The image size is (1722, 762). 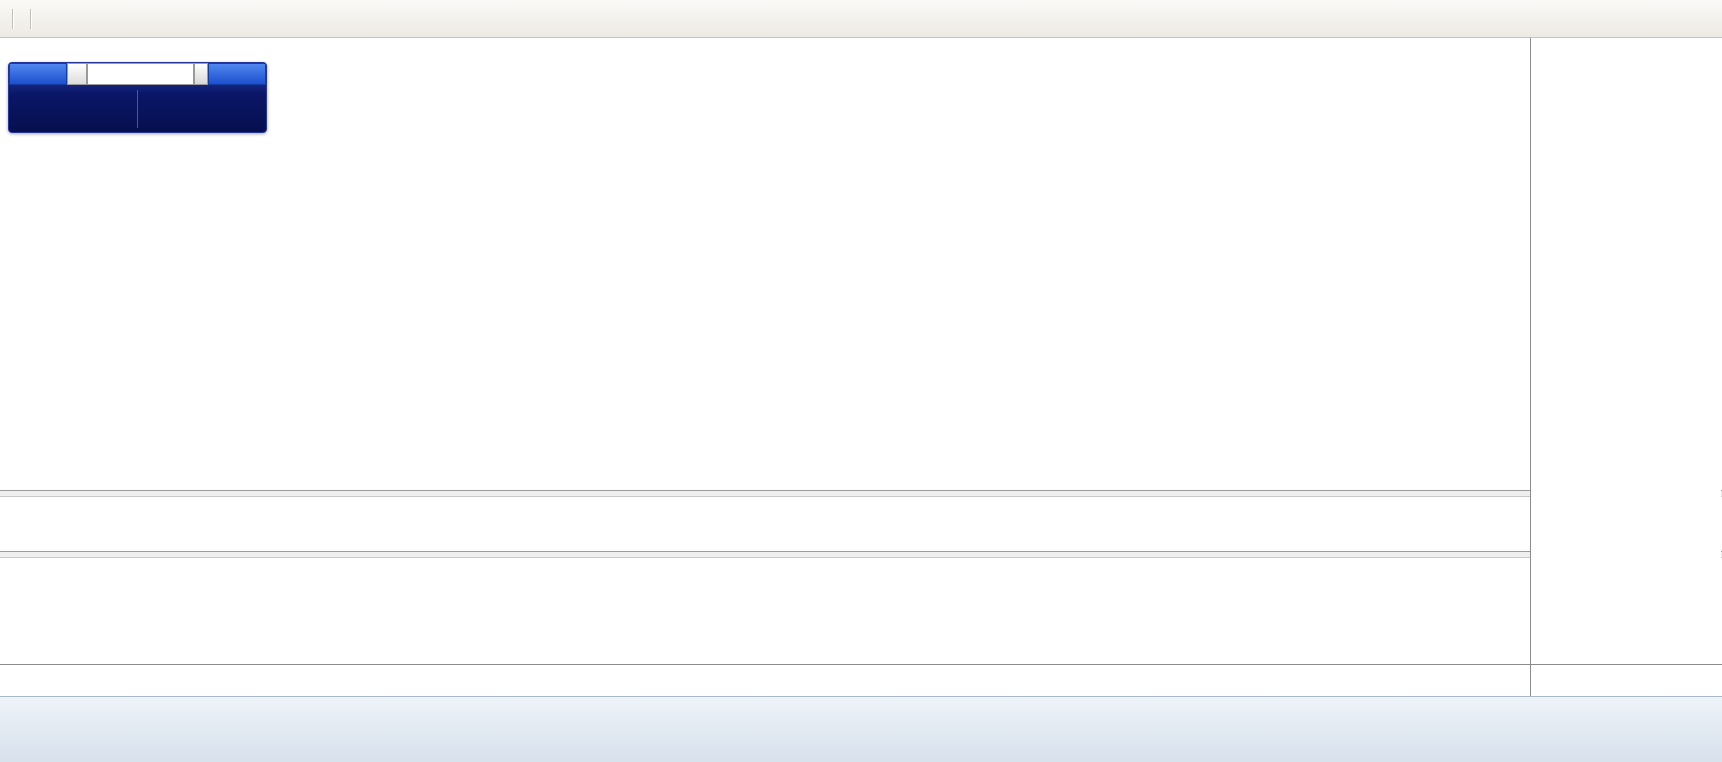 I want to click on chart-title, so click(x=12, y=52).